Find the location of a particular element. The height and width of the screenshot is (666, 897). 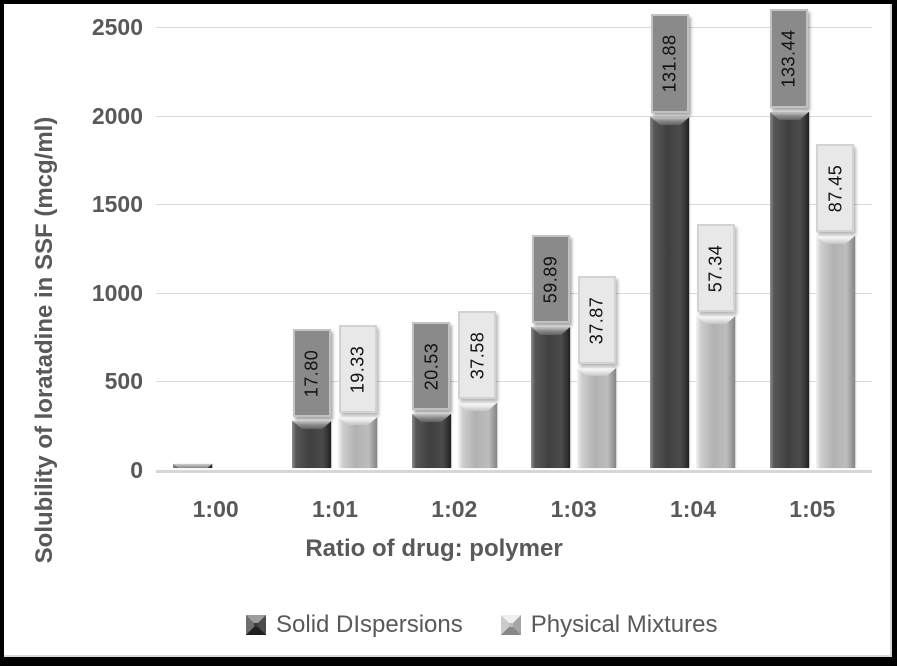

y-tick-label: 0 is located at coordinates (136, 470).